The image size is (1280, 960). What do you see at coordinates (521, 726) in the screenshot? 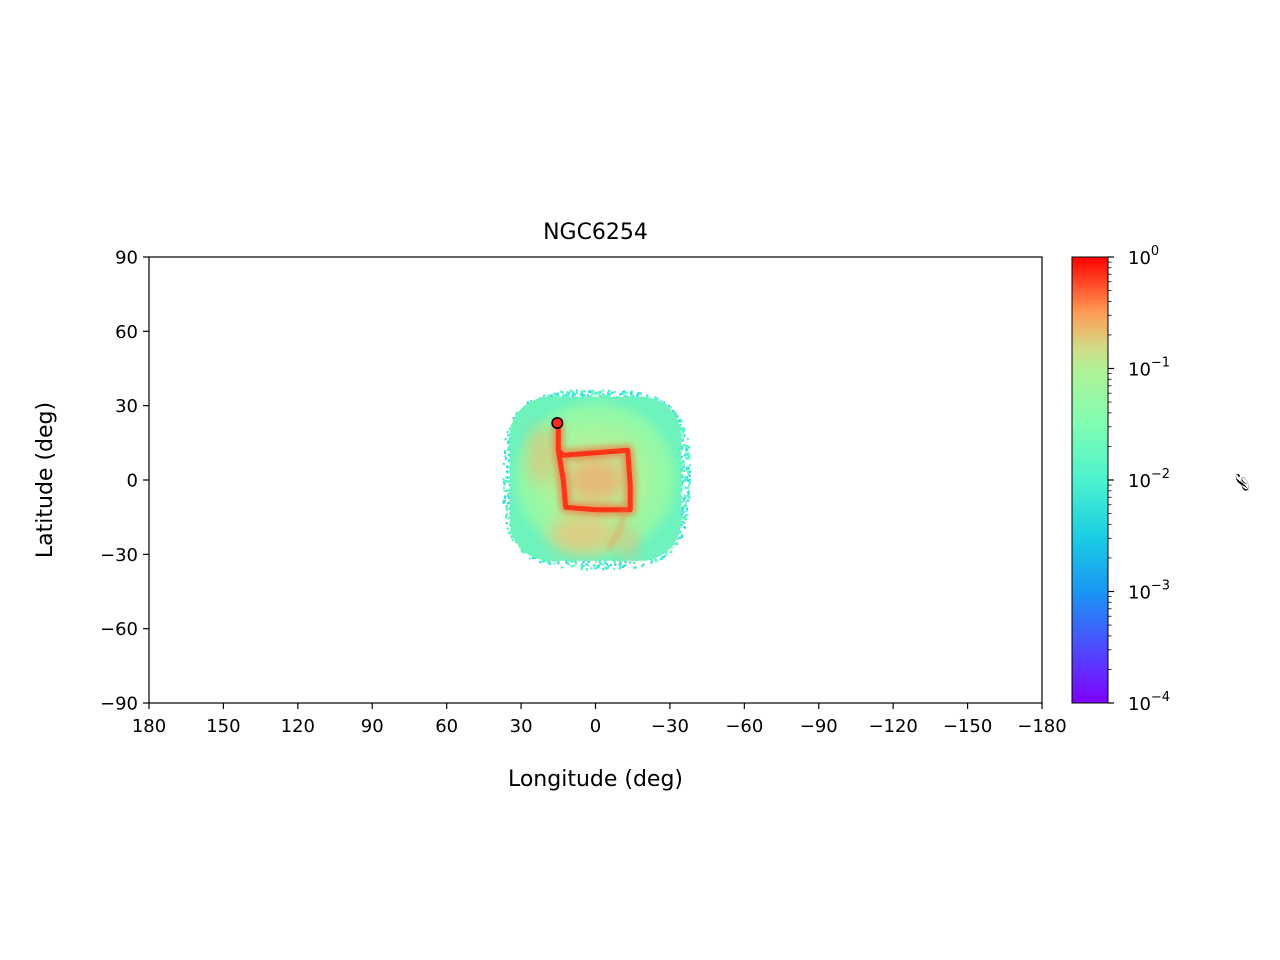
I see `x-tick-label: 30` at bounding box center [521, 726].